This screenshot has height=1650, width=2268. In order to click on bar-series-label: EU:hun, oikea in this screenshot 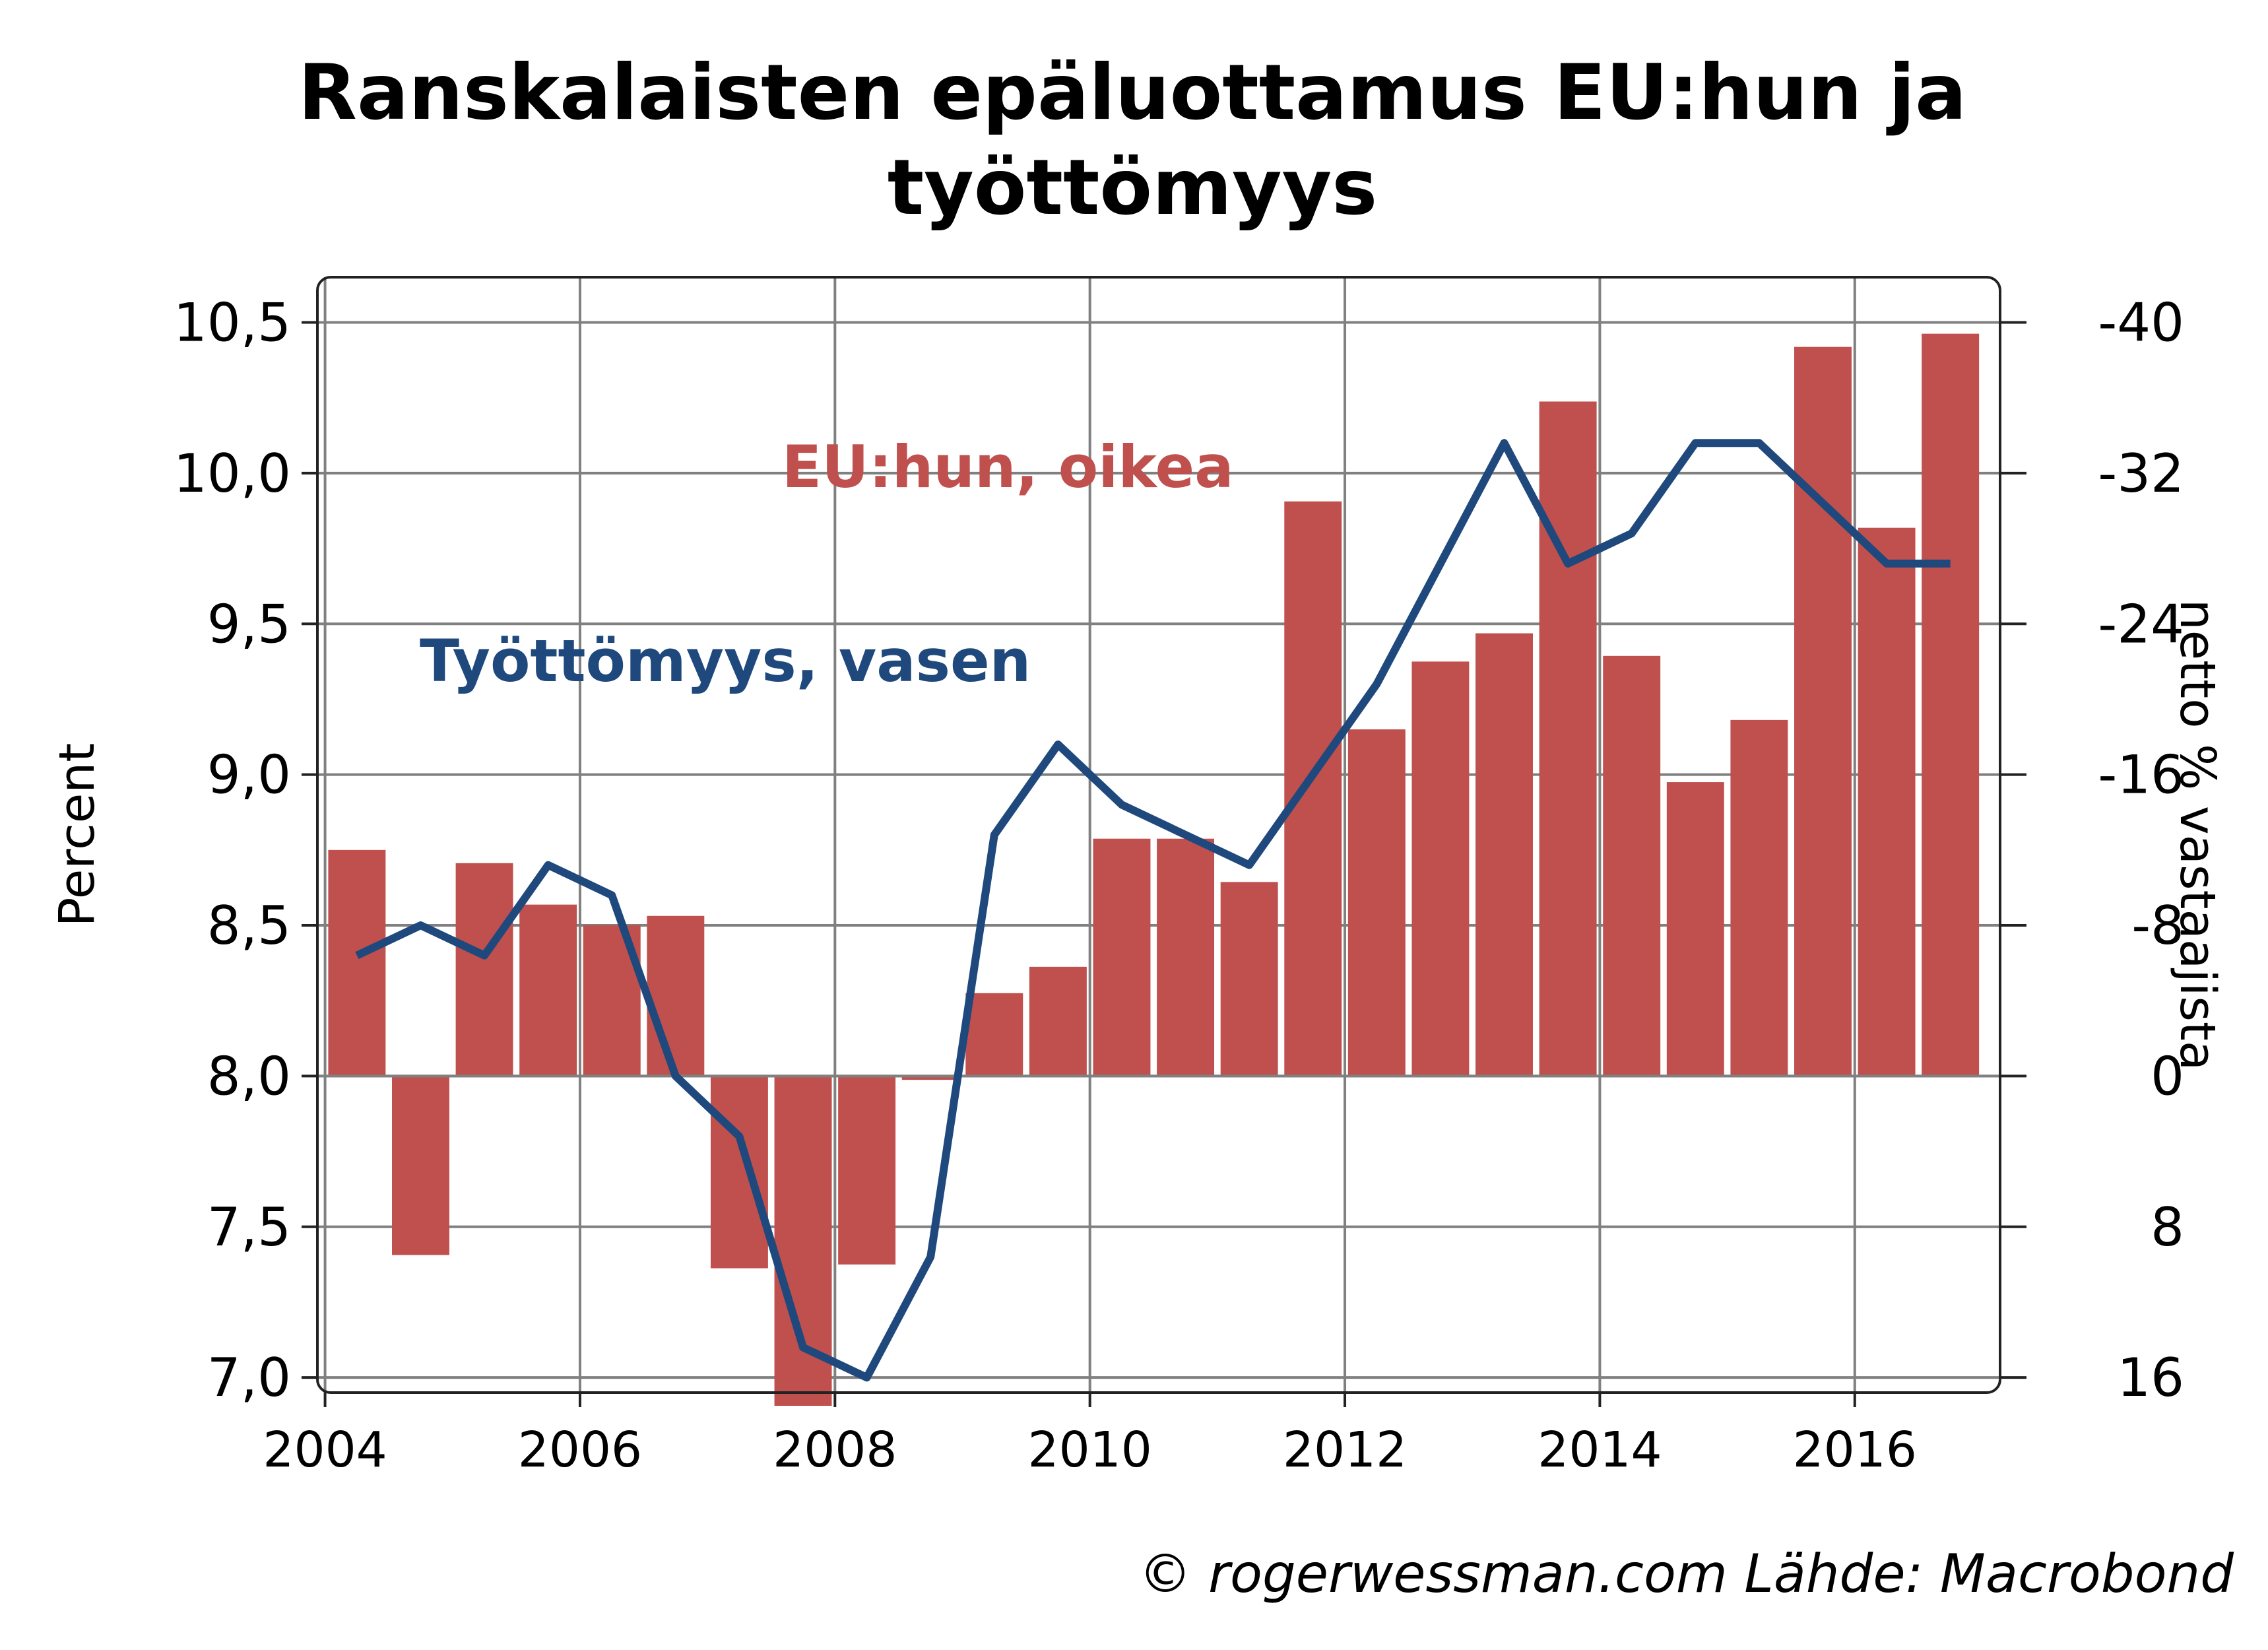, I will do `click(1008, 467)`.